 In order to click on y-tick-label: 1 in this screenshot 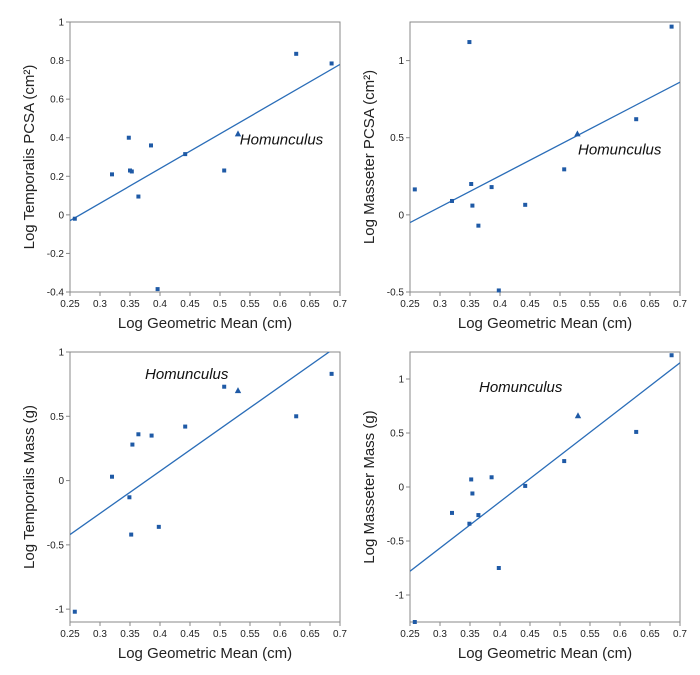, I will do `click(61, 353)`.